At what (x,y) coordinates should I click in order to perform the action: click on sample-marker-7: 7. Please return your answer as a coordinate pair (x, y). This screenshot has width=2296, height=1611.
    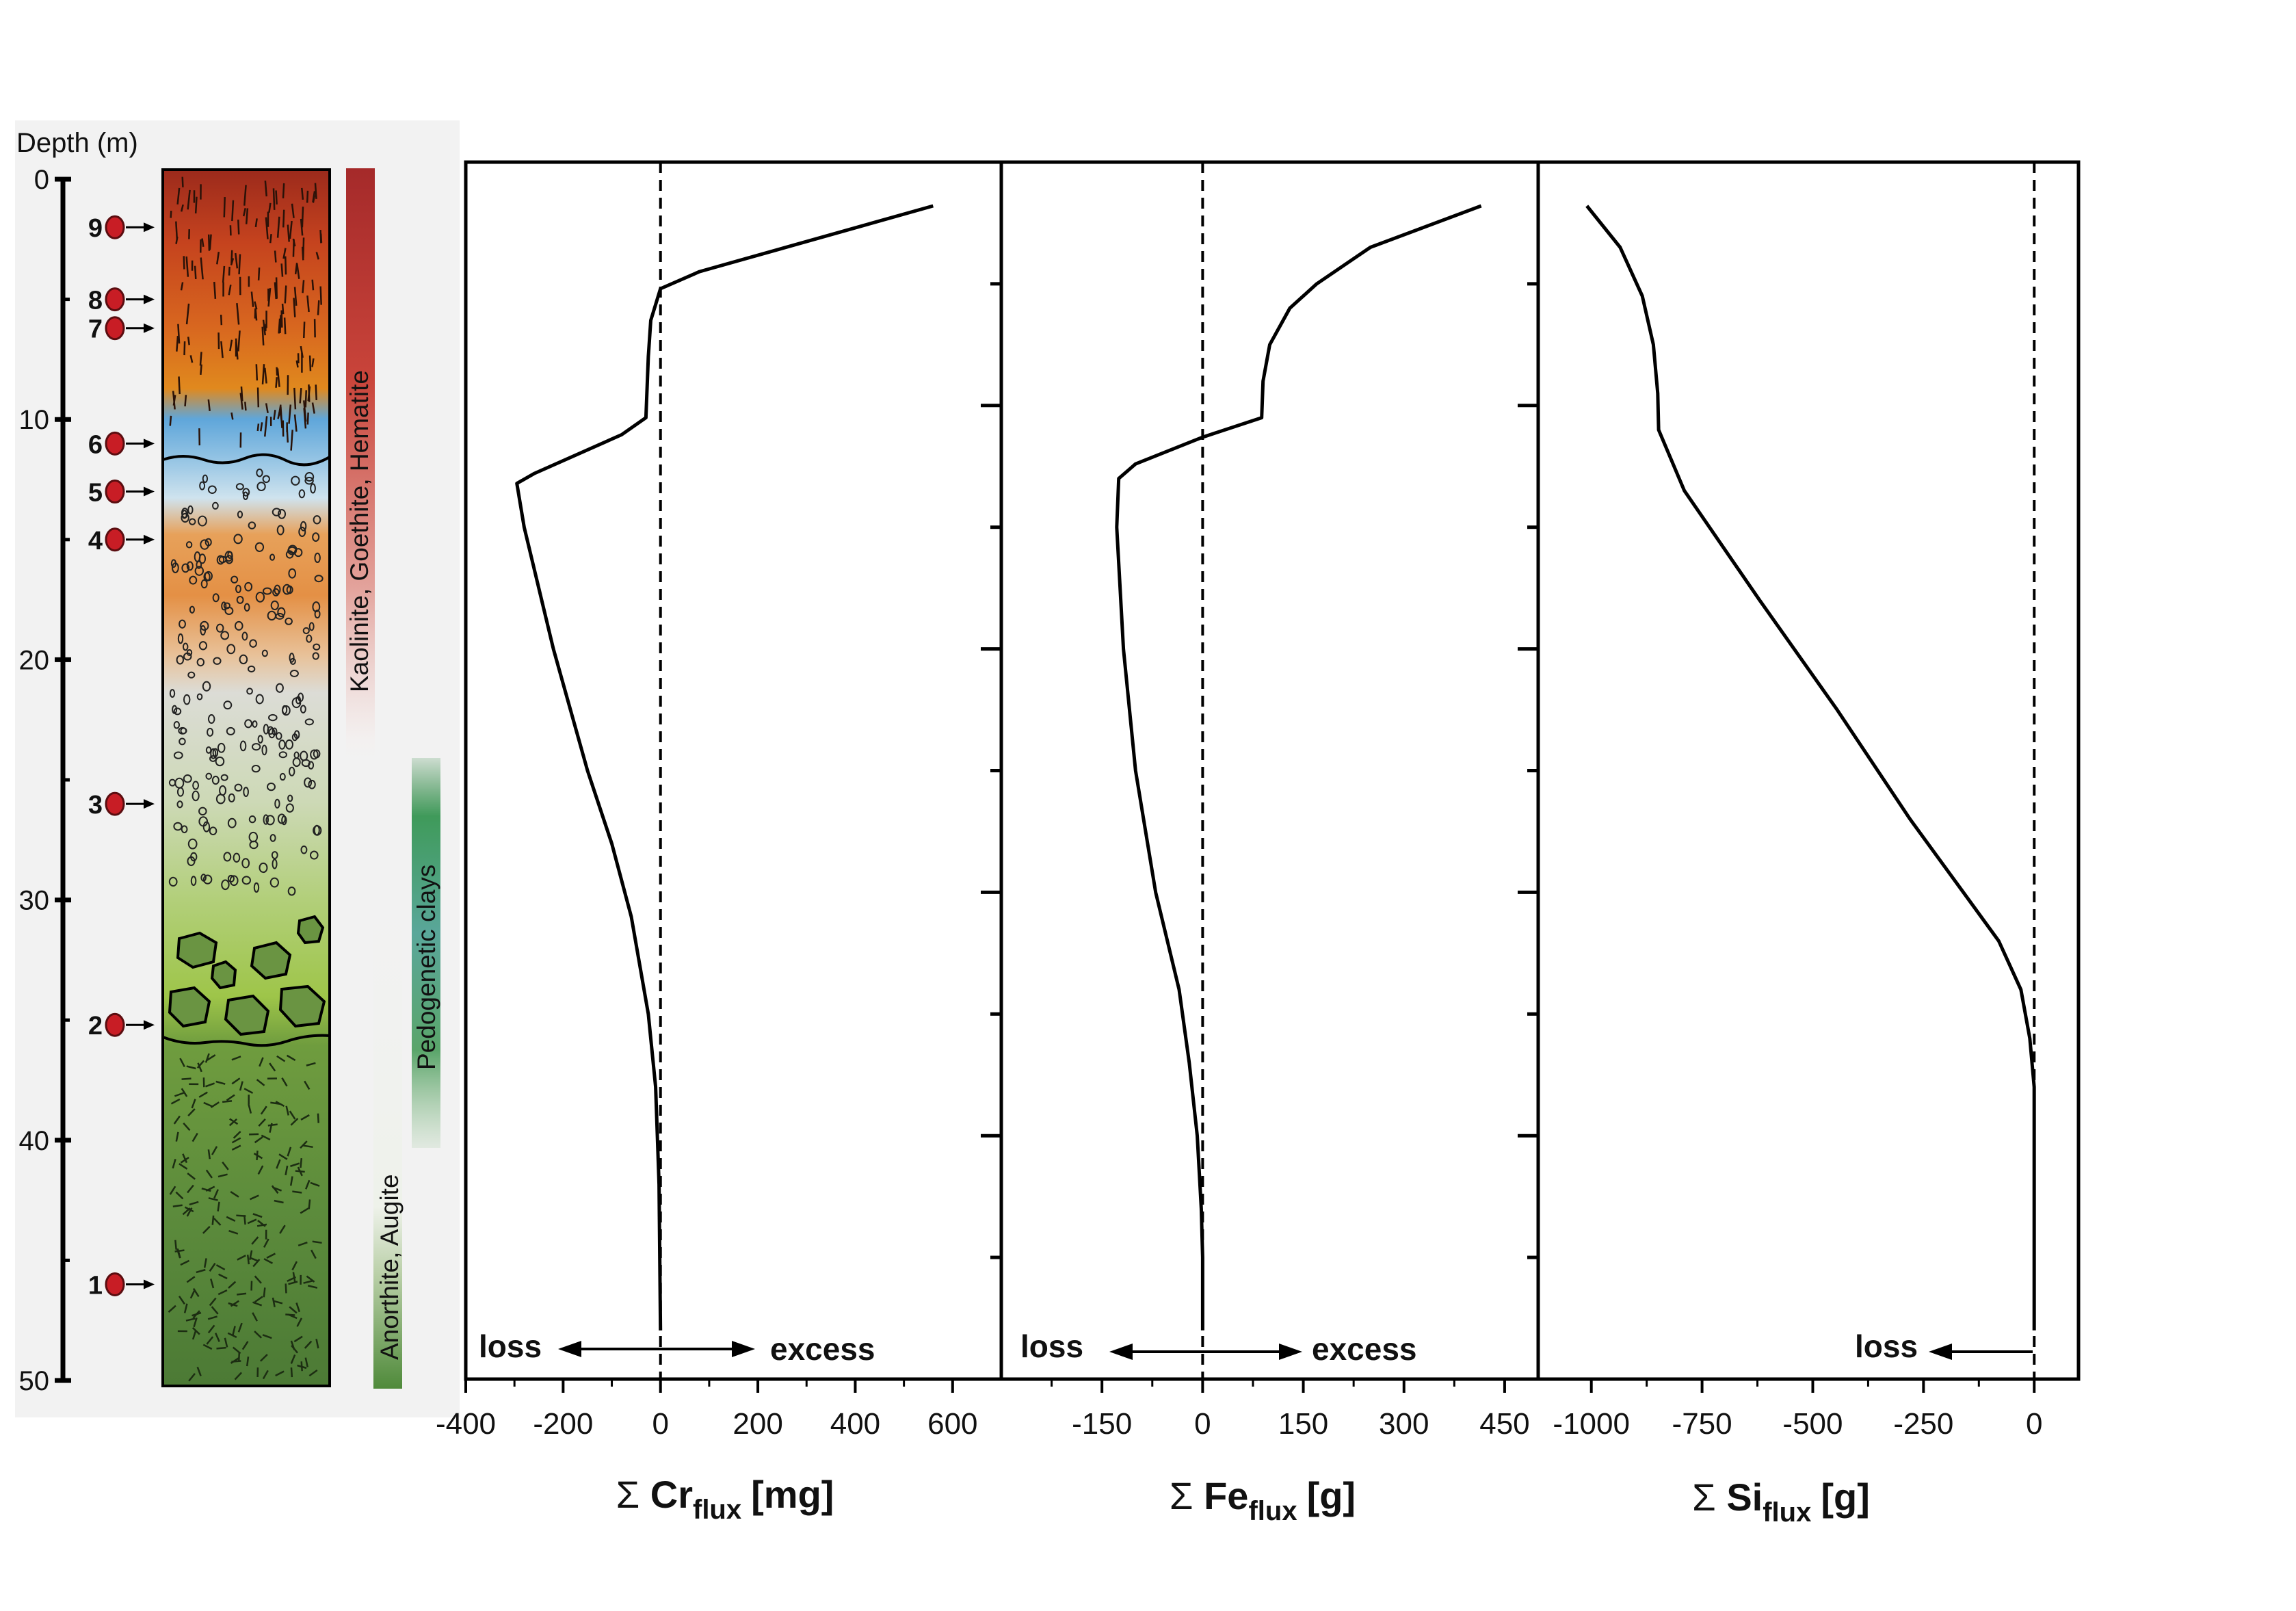
    Looking at the image, I should click on (121, 329).